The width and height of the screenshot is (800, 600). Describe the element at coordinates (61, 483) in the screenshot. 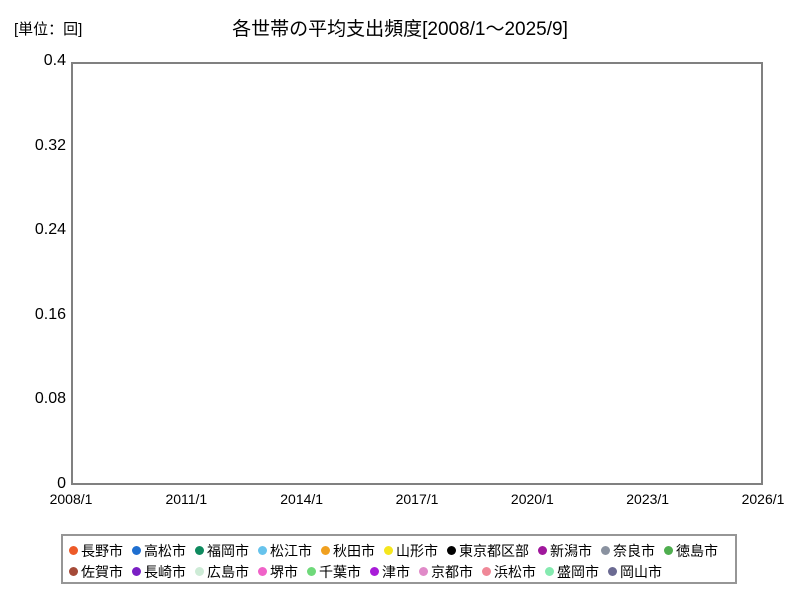

I see `y-tick-label: 0` at that location.